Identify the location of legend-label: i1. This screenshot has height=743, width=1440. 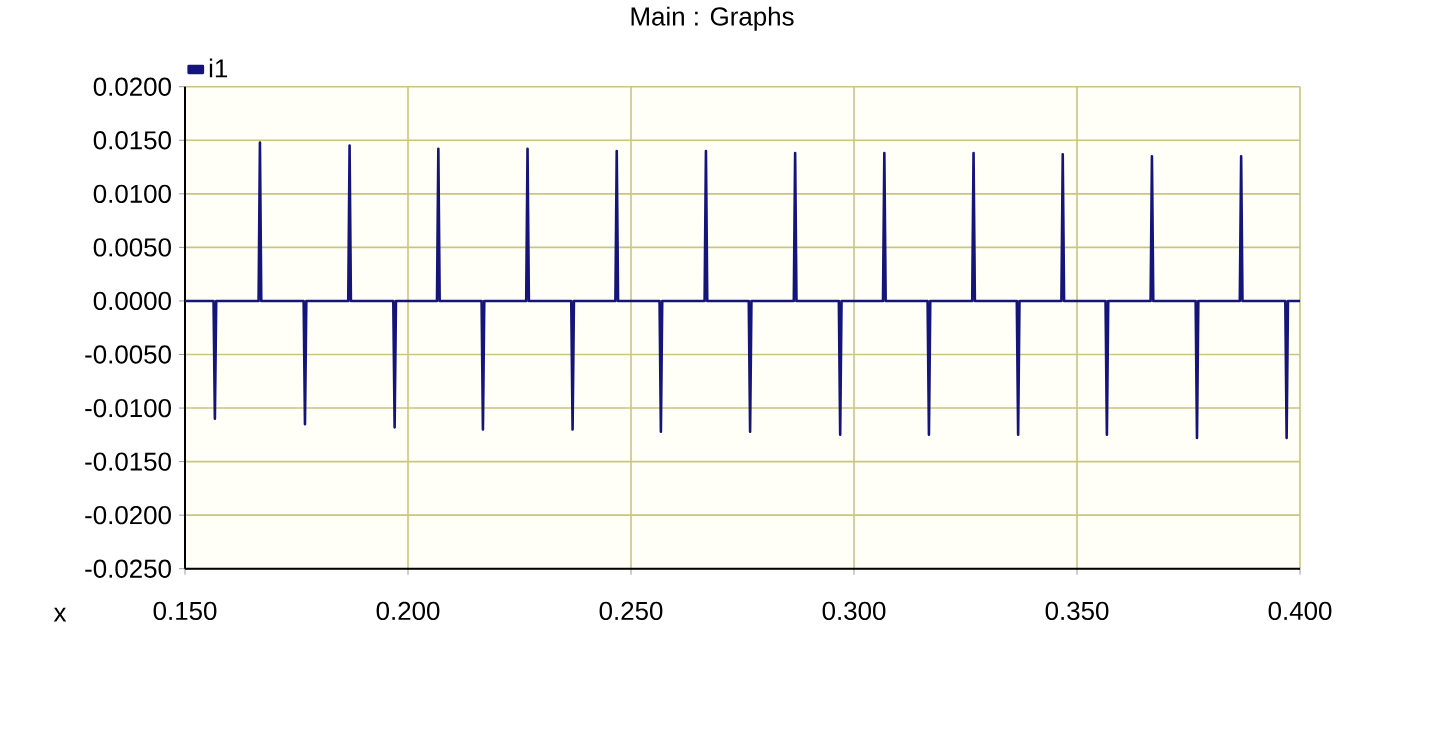
(218, 68).